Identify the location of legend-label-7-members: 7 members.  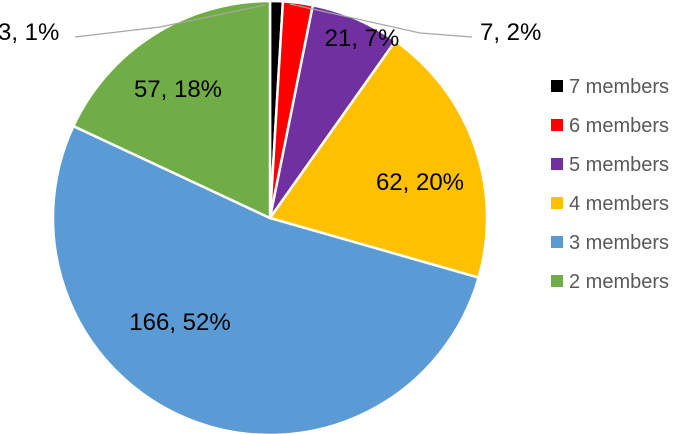
(619, 87).